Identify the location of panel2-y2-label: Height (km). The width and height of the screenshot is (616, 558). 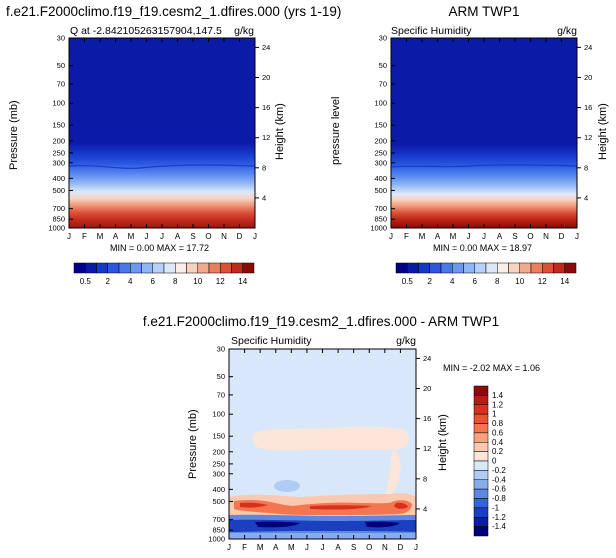
(603, 131).